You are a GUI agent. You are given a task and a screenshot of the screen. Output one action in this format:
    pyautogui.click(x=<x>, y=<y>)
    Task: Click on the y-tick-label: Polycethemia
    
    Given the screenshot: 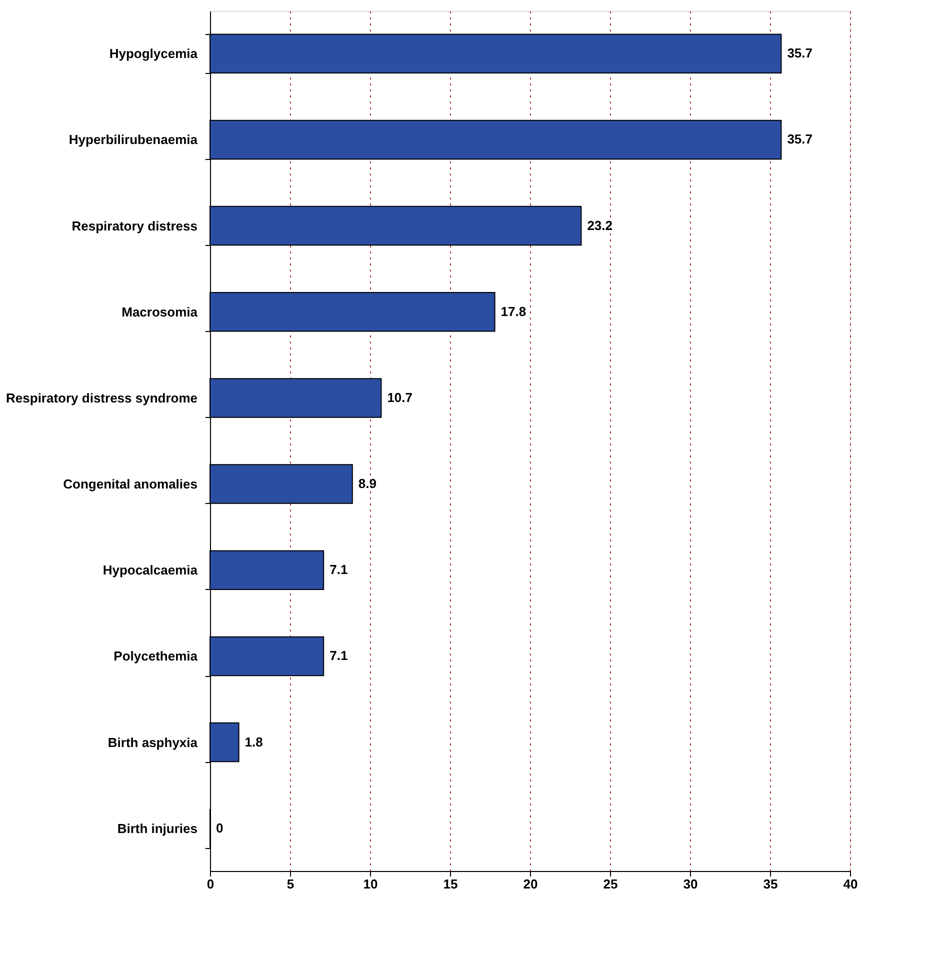 What is the action you would take?
    pyautogui.click(x=156, y=656)
    